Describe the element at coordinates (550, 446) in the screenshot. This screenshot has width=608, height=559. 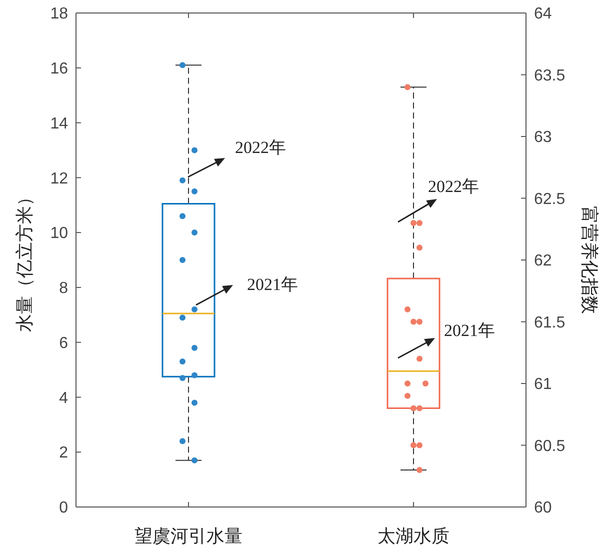
I see `y2-tick-label: 60.5` at that location.